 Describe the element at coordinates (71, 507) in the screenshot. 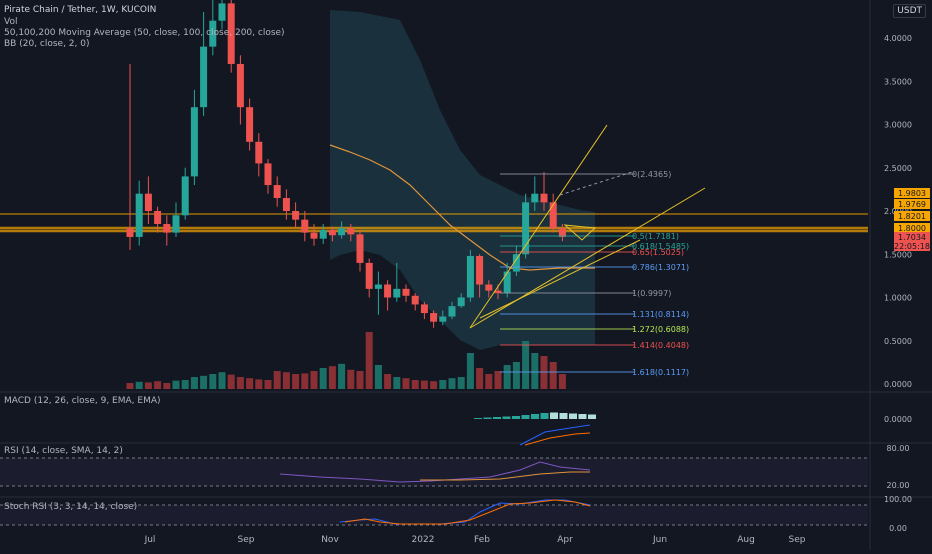

I see `stoch-rsi-label: Stoch RSI (3, 3, 14, 14, close)` at that location.